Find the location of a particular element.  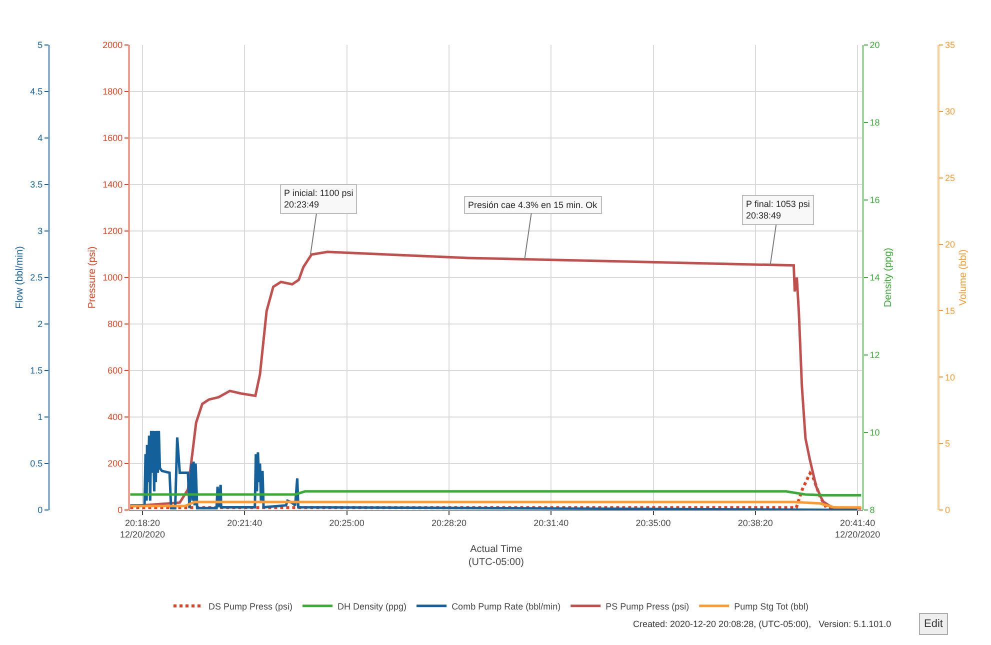

y2-tick-label: 4 is located at coordinates (40, 138).